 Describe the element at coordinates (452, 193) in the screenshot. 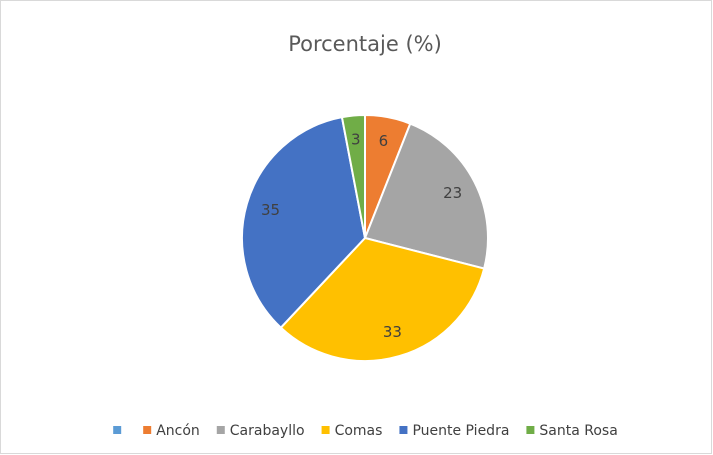

I see `data-label: 23` at that location.